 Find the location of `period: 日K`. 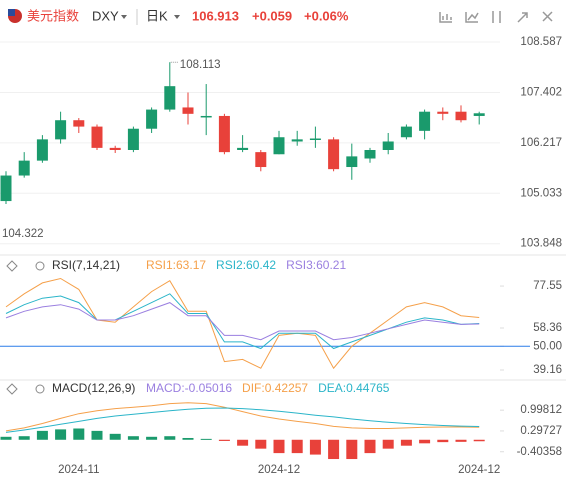

period: 日K is located at coordinates (157, 15).